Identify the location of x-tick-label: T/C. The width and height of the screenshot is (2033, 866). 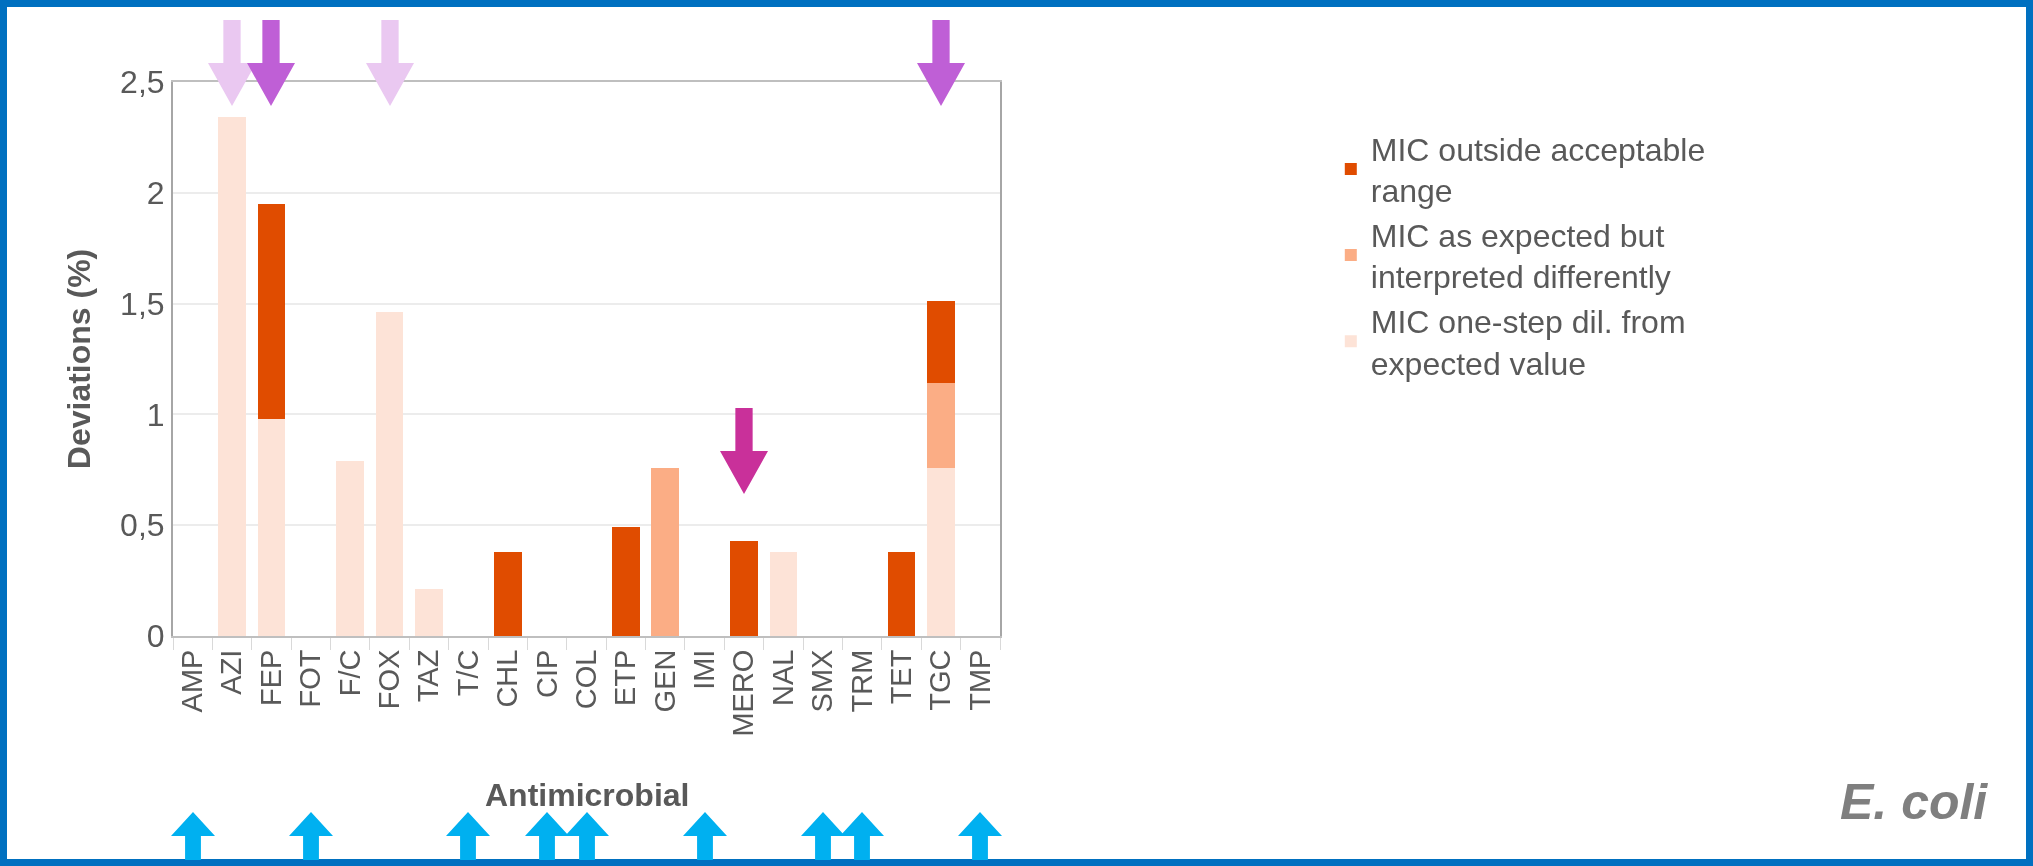
(467, 673).